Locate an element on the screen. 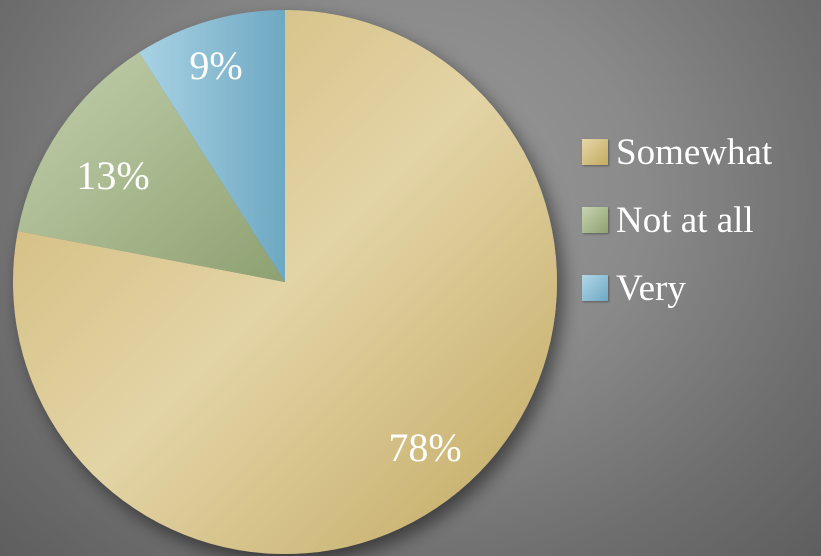  pie-slice-very is located at coordinates (212, 145).